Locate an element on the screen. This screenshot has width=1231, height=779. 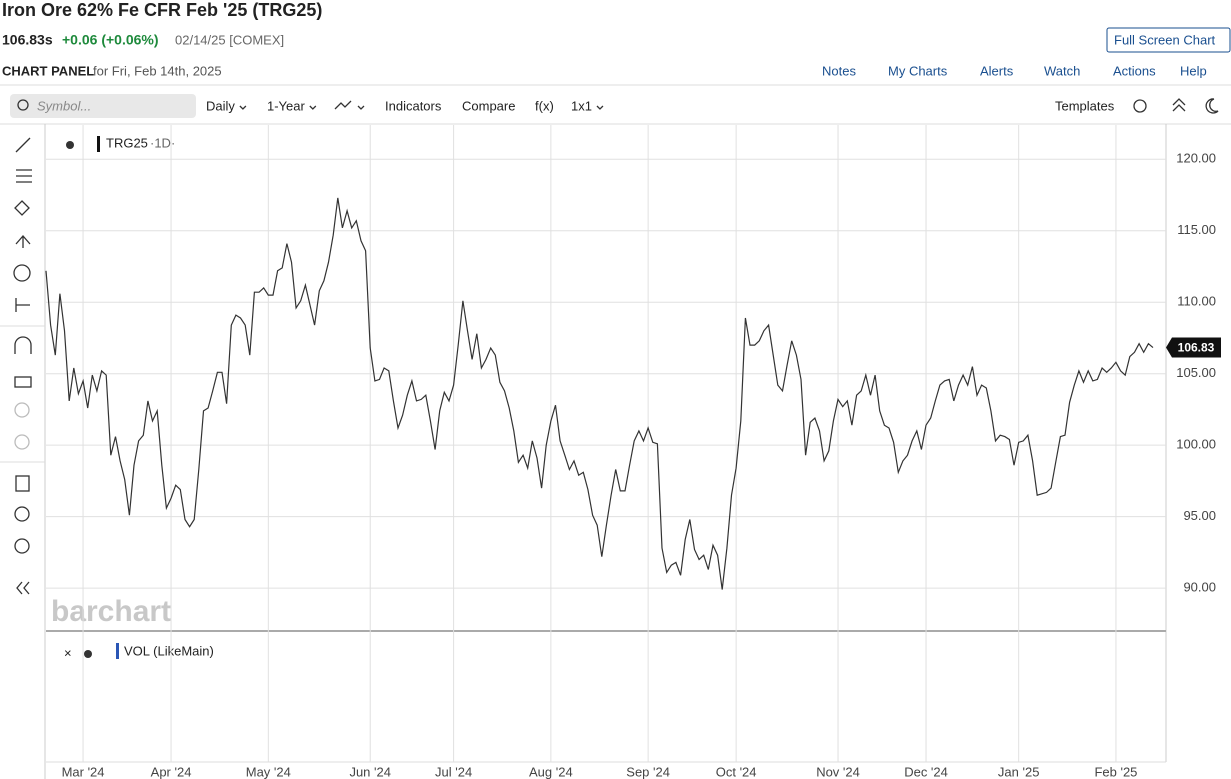
header-link: Notes is located at coordinates (839, 70).